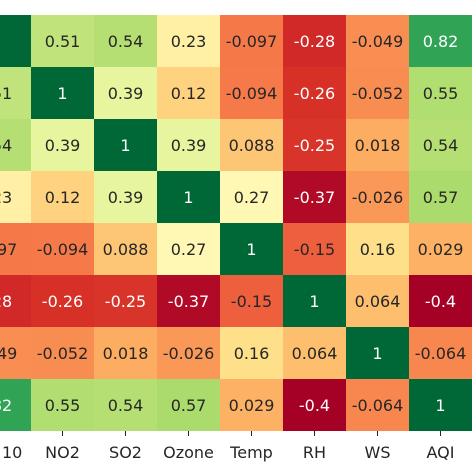 The image size is (474, 474). Describe the element at coordinates (125, 452) in the screenshot. I see `x-tick-label: SO2` at that location.